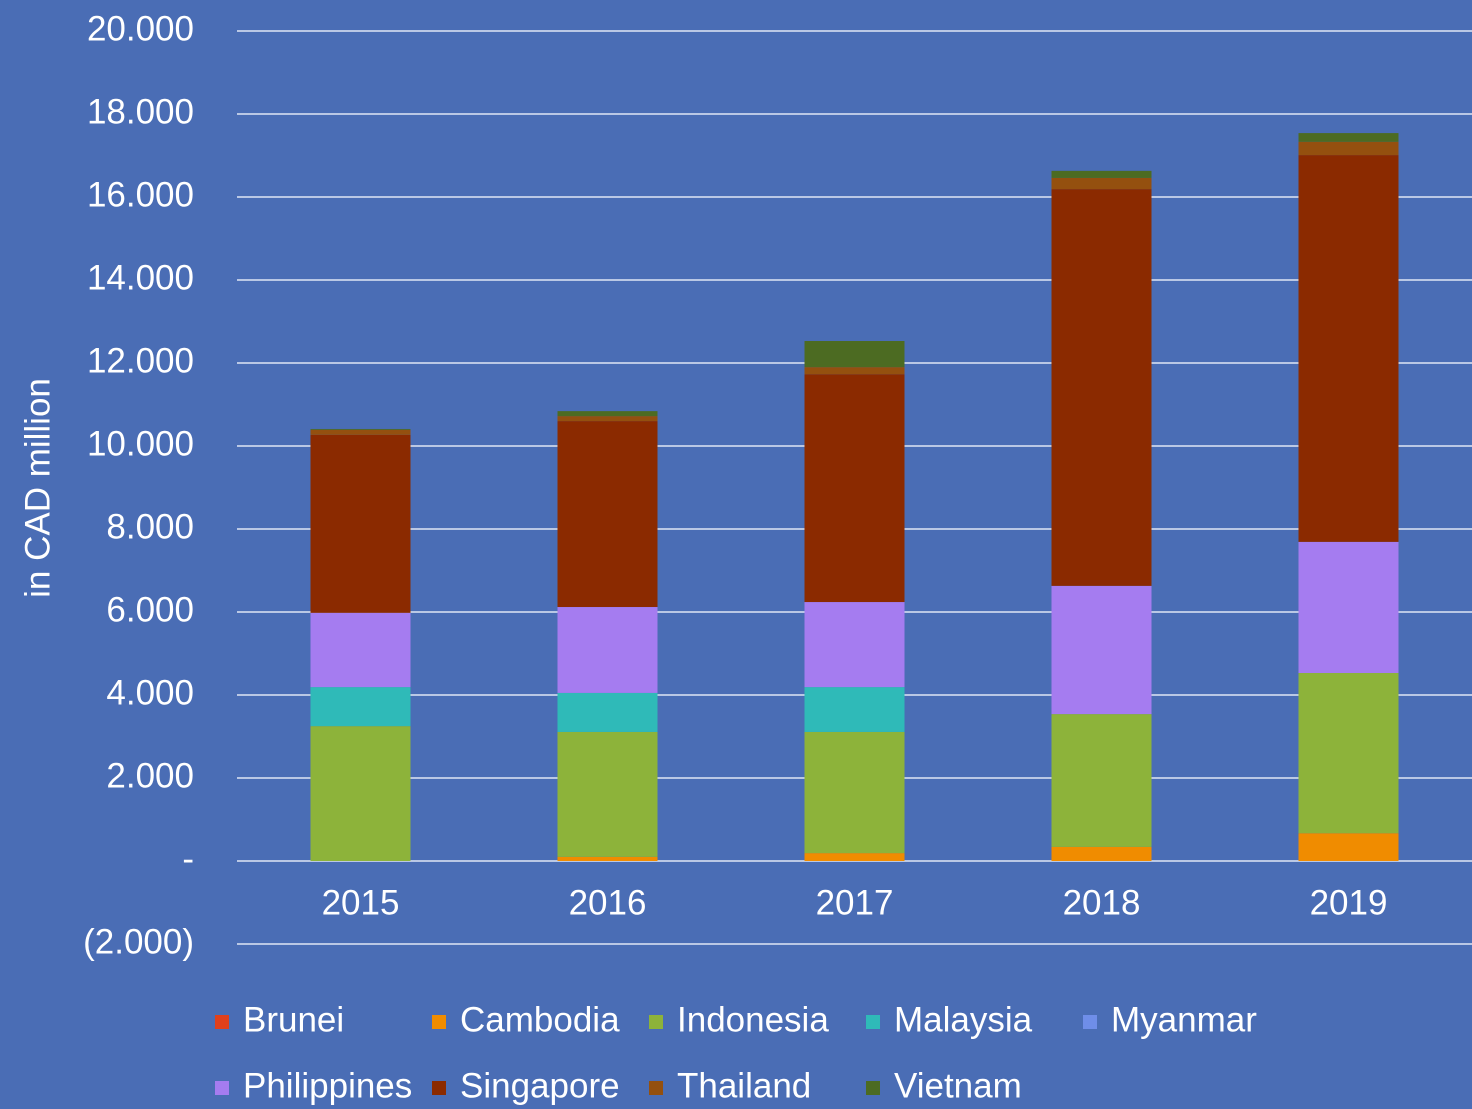 The height and width of the screenshot is (1109, 1472). What do you see at coordinates (140, 277) in the screenshot?
I see `y-tick-label: 14.000` at bounding box center [140, 277].